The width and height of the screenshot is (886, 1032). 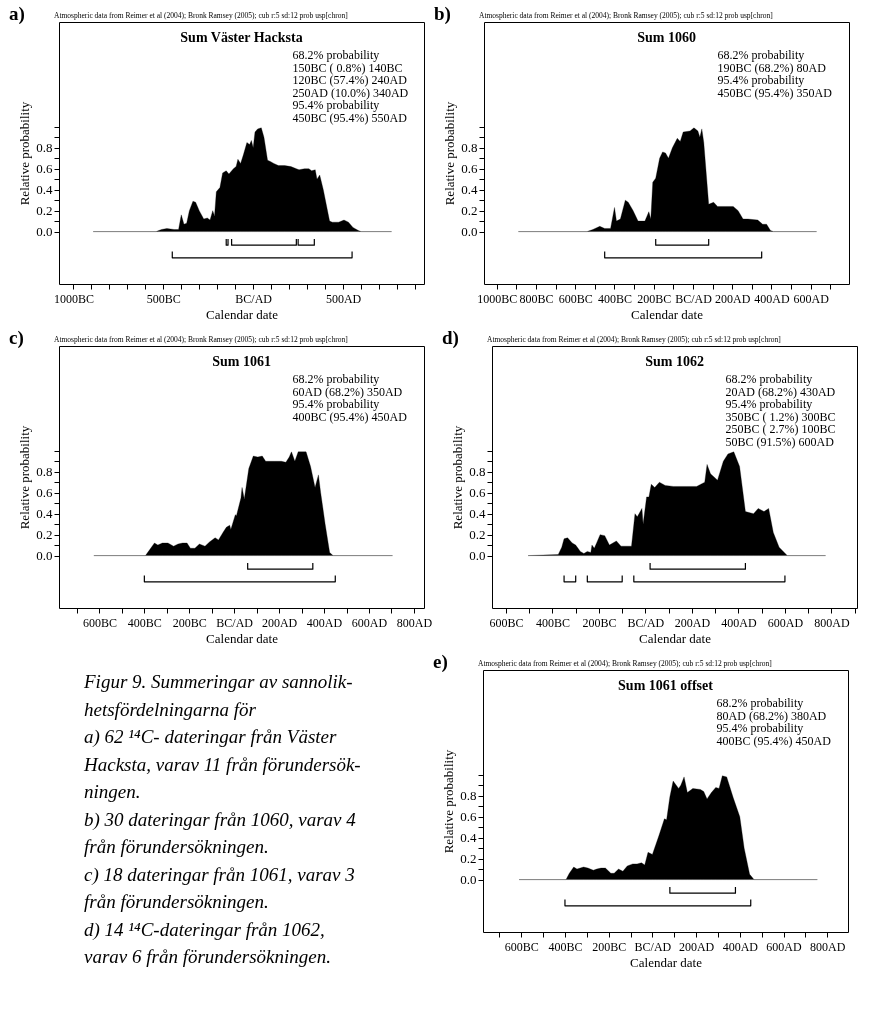 What do you see at coordinates (241, 37) in the screenshot?
I see `text: Sum Väster Hacksta` at bounding box center [241, 37].